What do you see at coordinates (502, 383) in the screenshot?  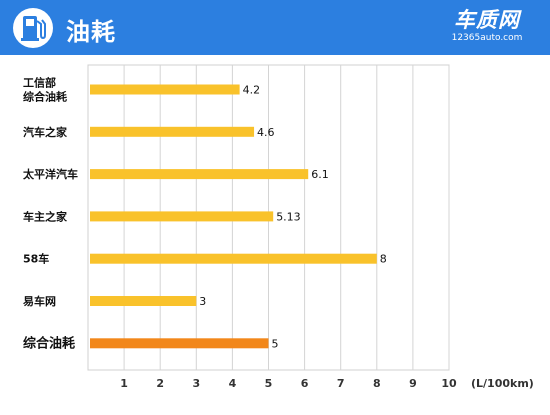 I see `x-axis-unit-label: (L/100km)` at bounding box center [502, 383].